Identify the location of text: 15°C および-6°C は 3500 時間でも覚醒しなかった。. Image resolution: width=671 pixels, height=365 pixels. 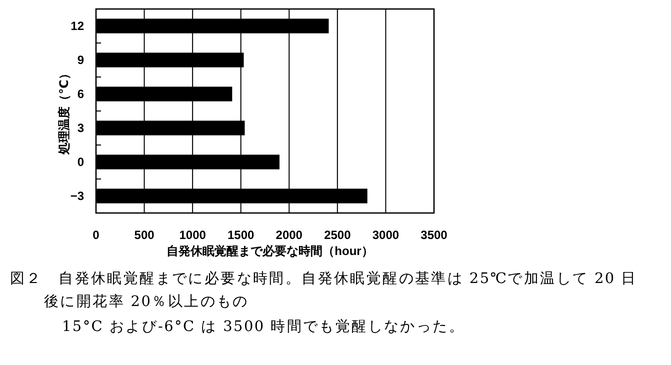
(264, 327).